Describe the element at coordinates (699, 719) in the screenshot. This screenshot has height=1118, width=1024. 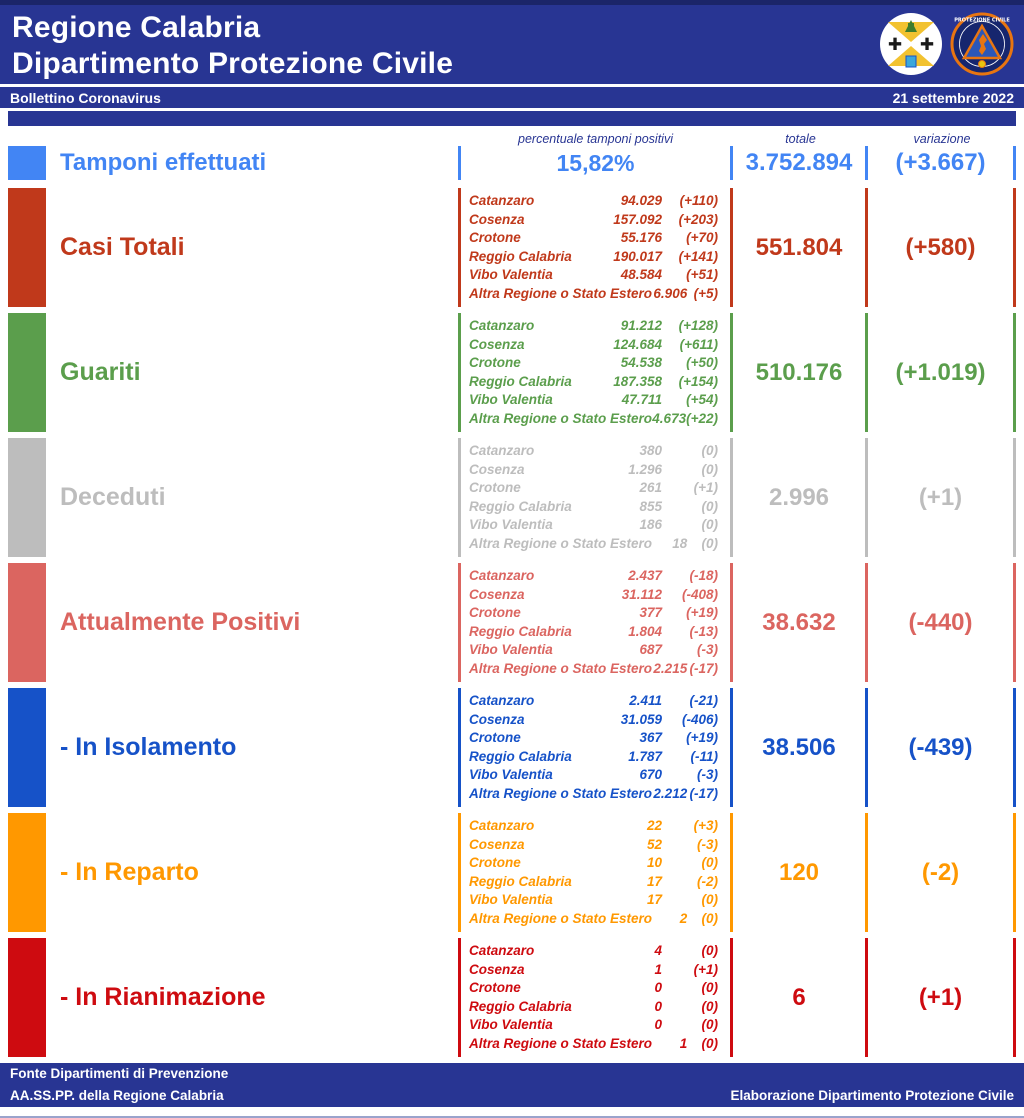
I see `province-delta: (-406)` at that location.